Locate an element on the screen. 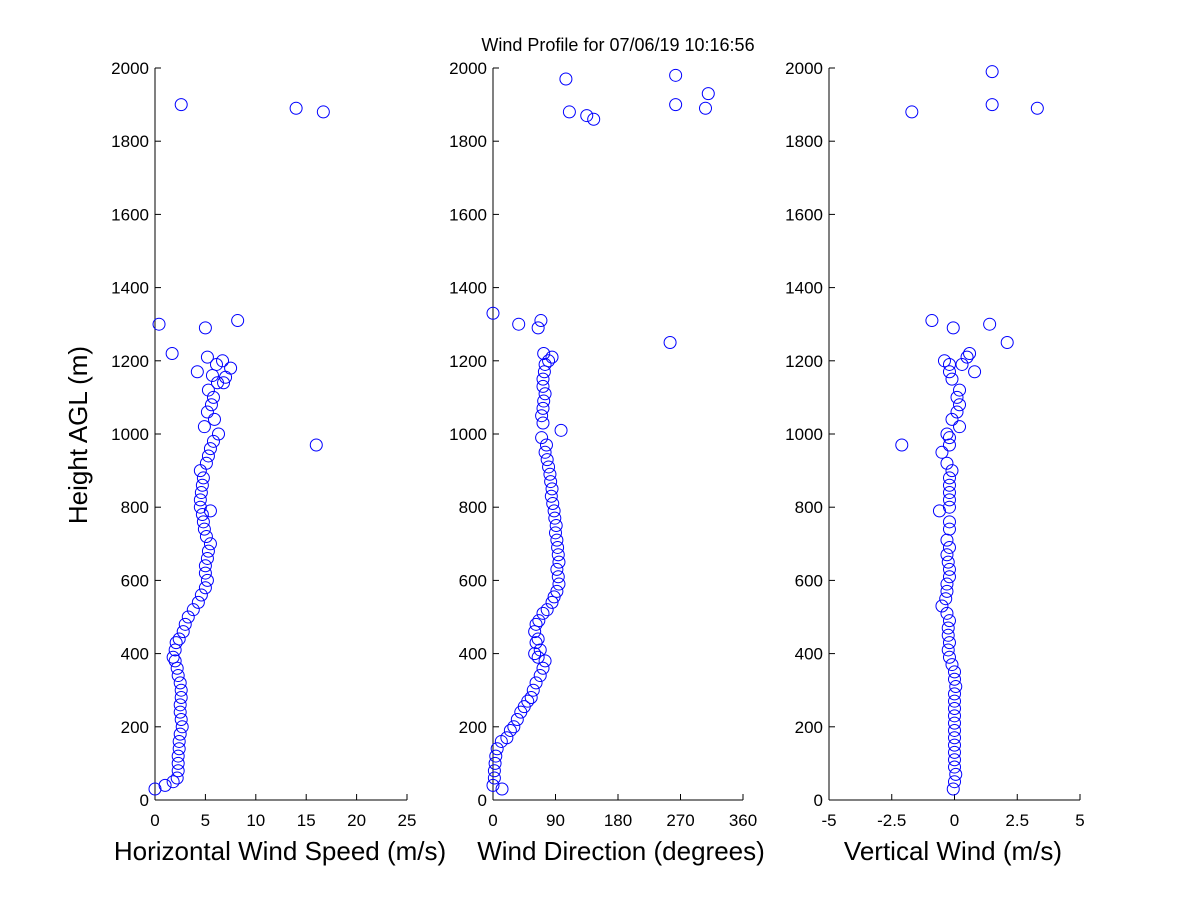 This screenshot has width=1200, height=900. x-axis-label: Horizontal Wind Speed (m/s) is located at coordinates (280, 851).